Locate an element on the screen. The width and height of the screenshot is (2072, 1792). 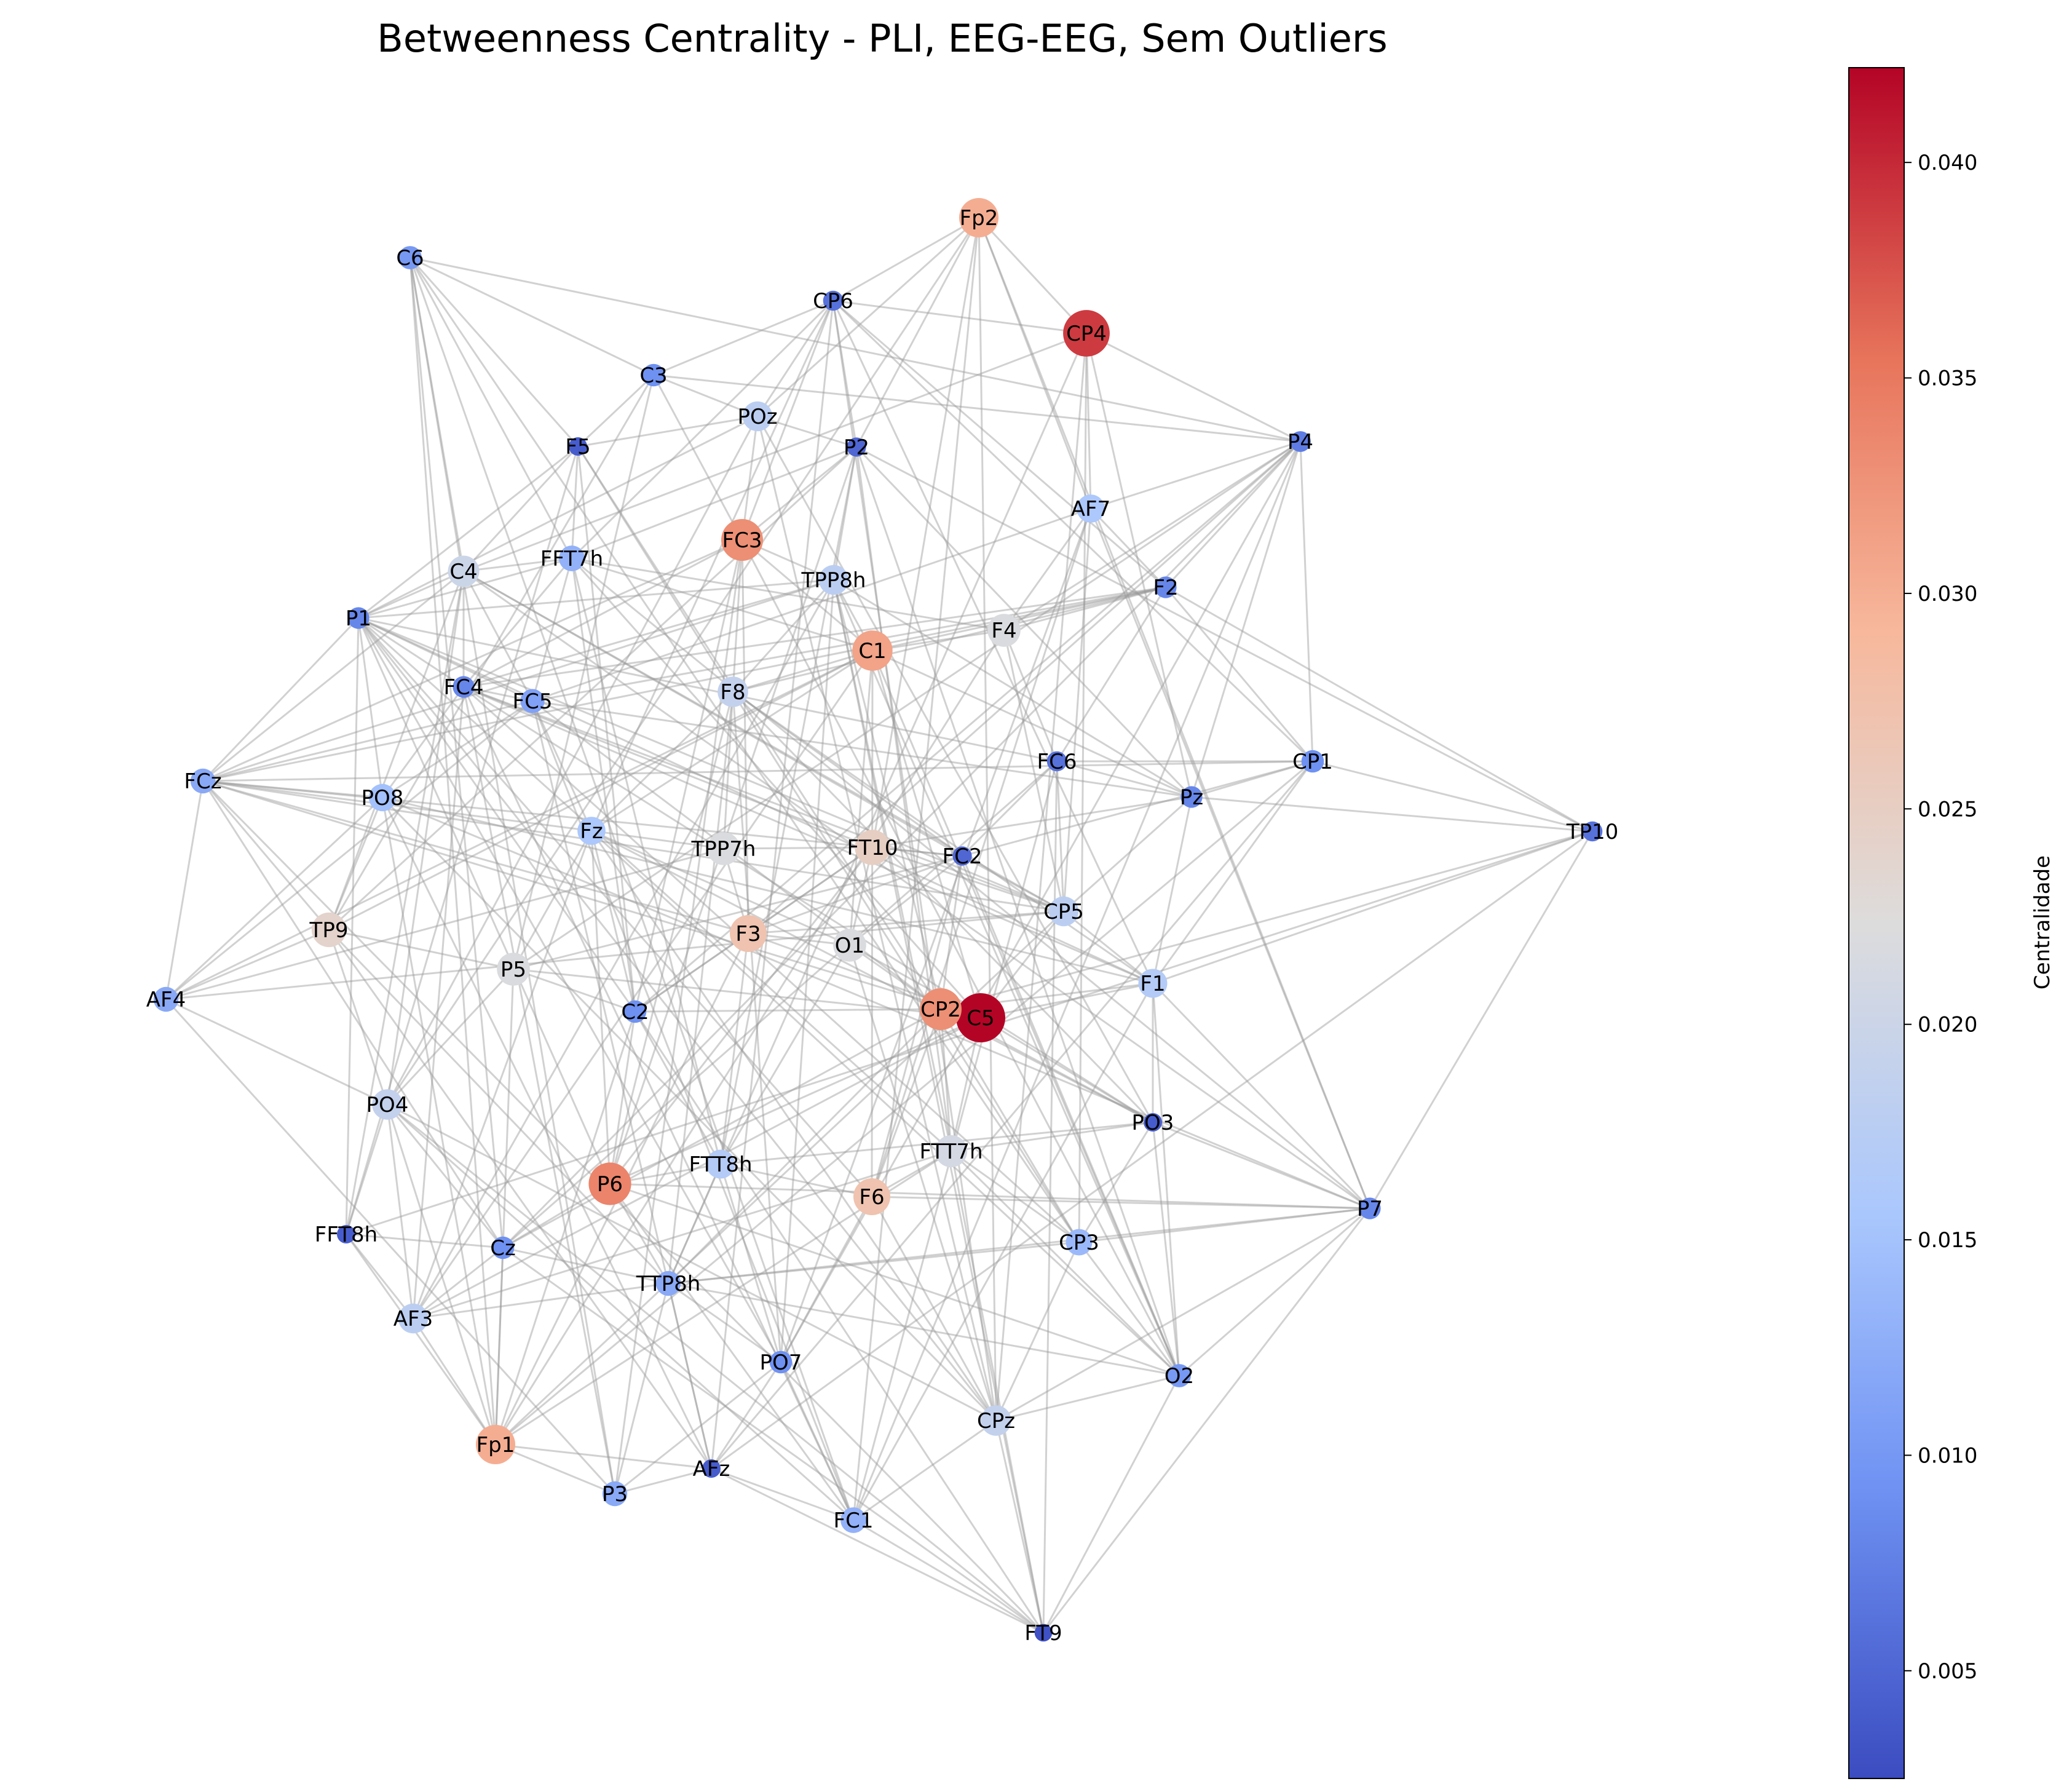
node-fc3: FC3 is located at coordinates (742, 540).